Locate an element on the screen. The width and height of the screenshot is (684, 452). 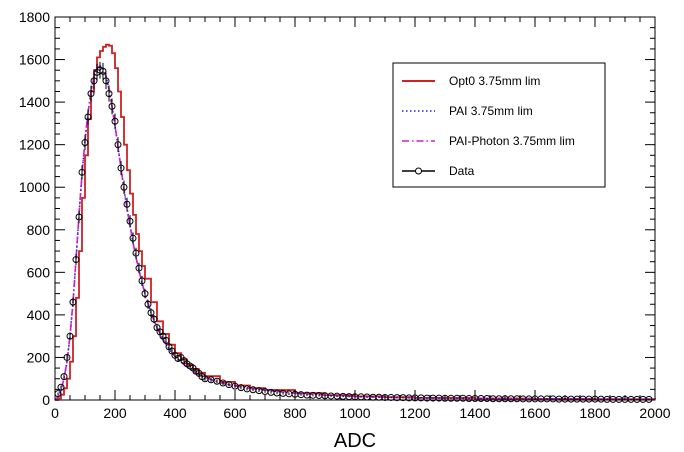
legend-entry: PAI-Photon 3.75mm lim is located at coordinates (488, 141).